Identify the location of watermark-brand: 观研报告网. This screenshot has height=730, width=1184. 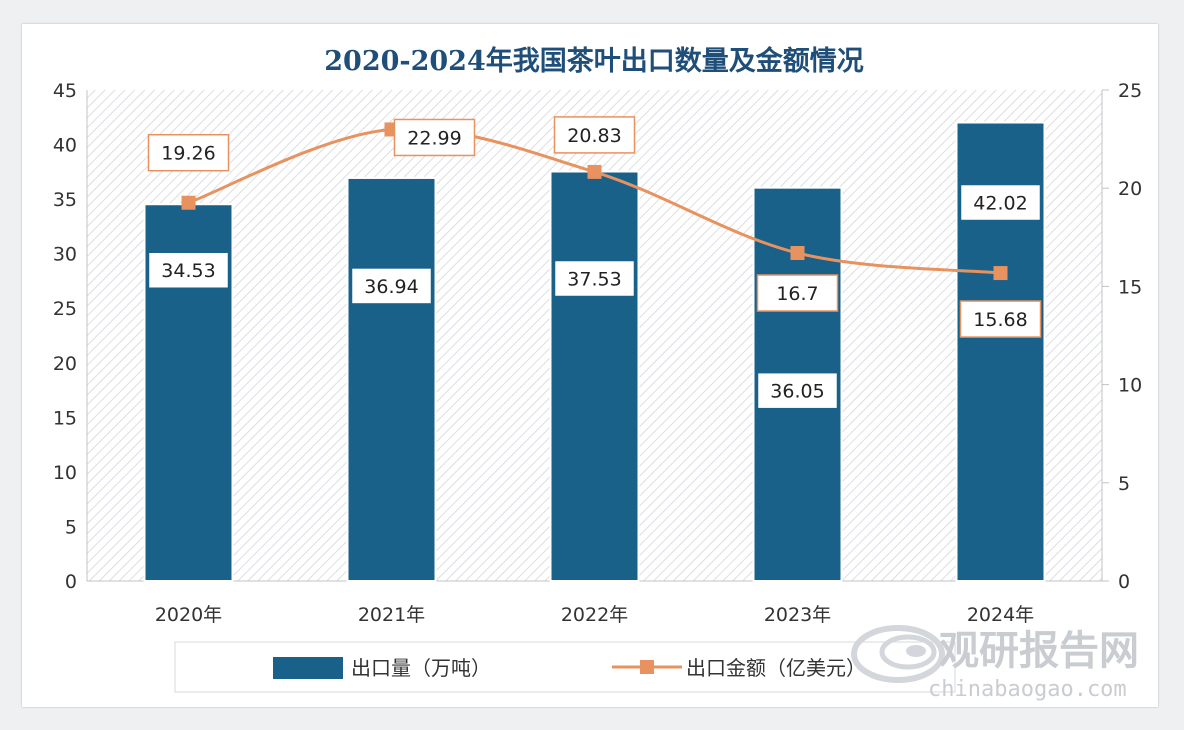
(1039, 651).